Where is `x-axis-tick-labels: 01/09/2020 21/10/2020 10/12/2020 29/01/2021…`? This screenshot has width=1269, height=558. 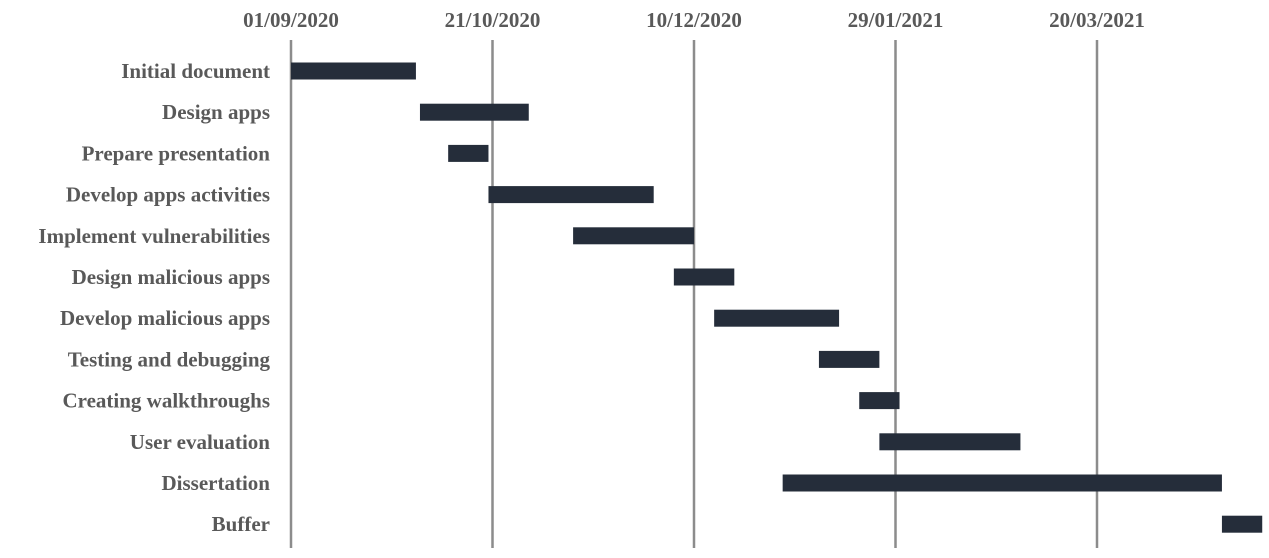
x-axis-tick-labels: 01/09/2020 21/10/2020 10/12/2020 29/01/2021… is located at coordinates (694, 20).